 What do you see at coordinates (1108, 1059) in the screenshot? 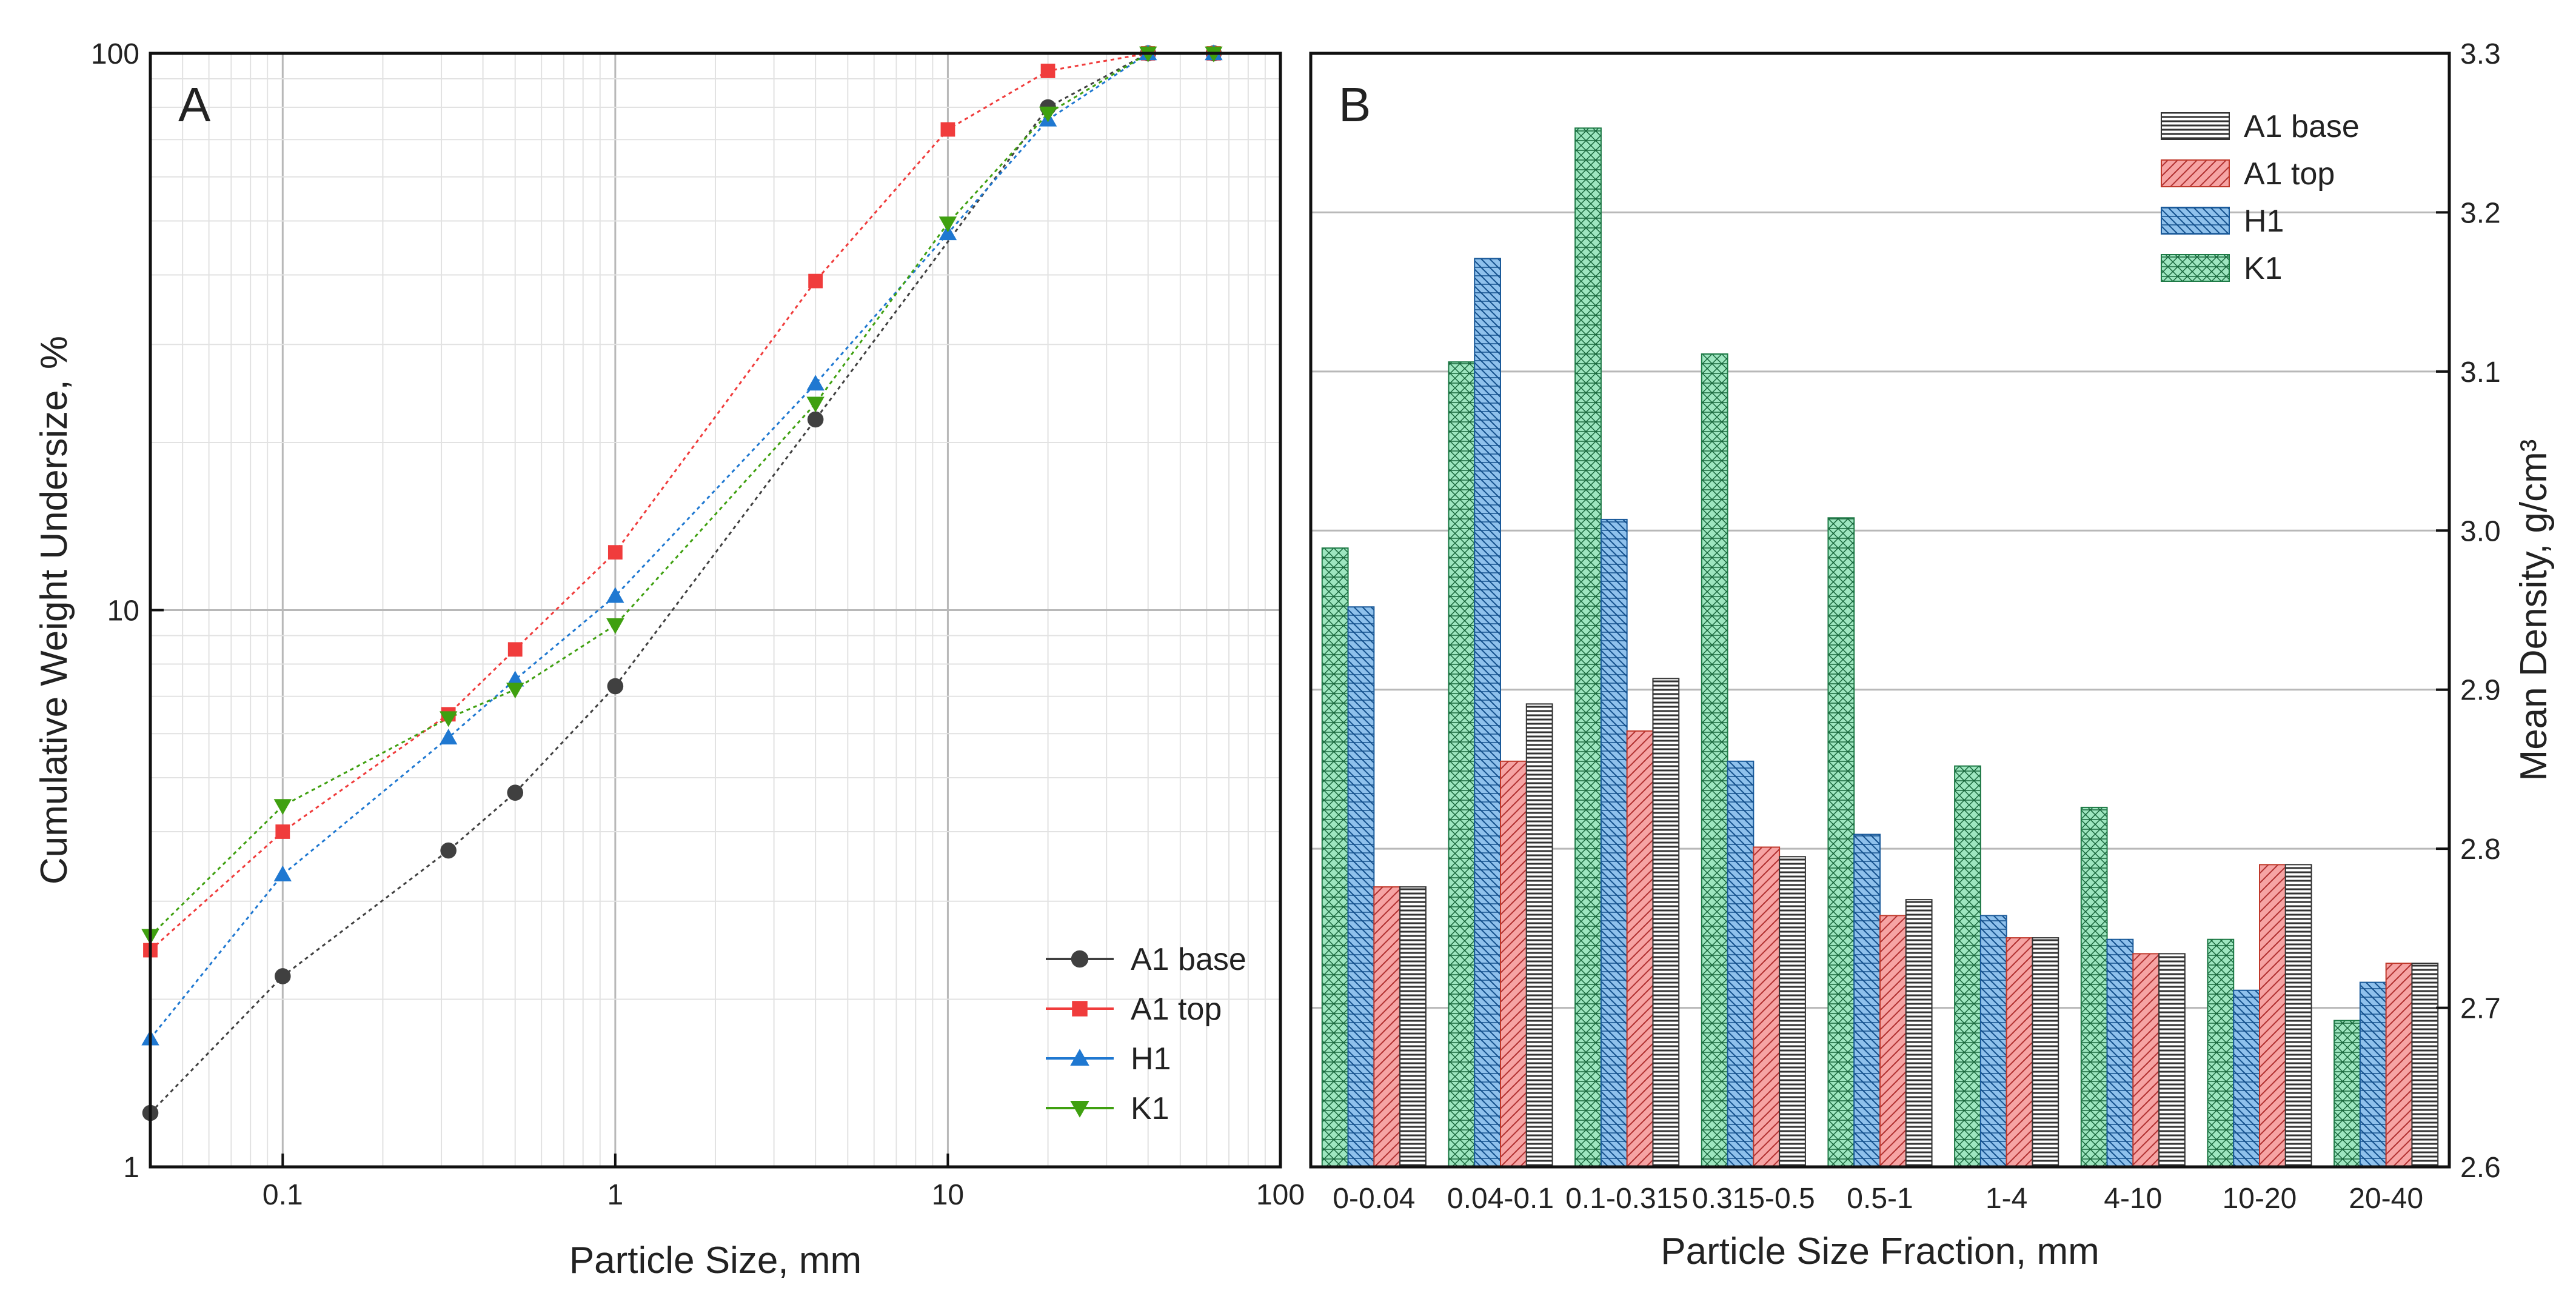
I see `legend-item-h1: H1` at bounding box center [1108, 1059].